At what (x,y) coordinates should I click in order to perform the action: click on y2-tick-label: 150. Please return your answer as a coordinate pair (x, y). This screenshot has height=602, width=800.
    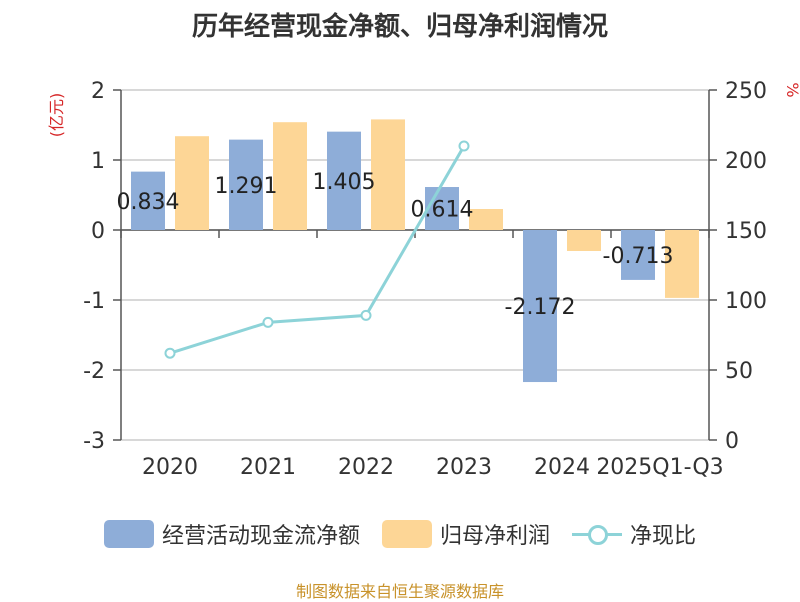
    Looking at the image, I should click on (746, 231).